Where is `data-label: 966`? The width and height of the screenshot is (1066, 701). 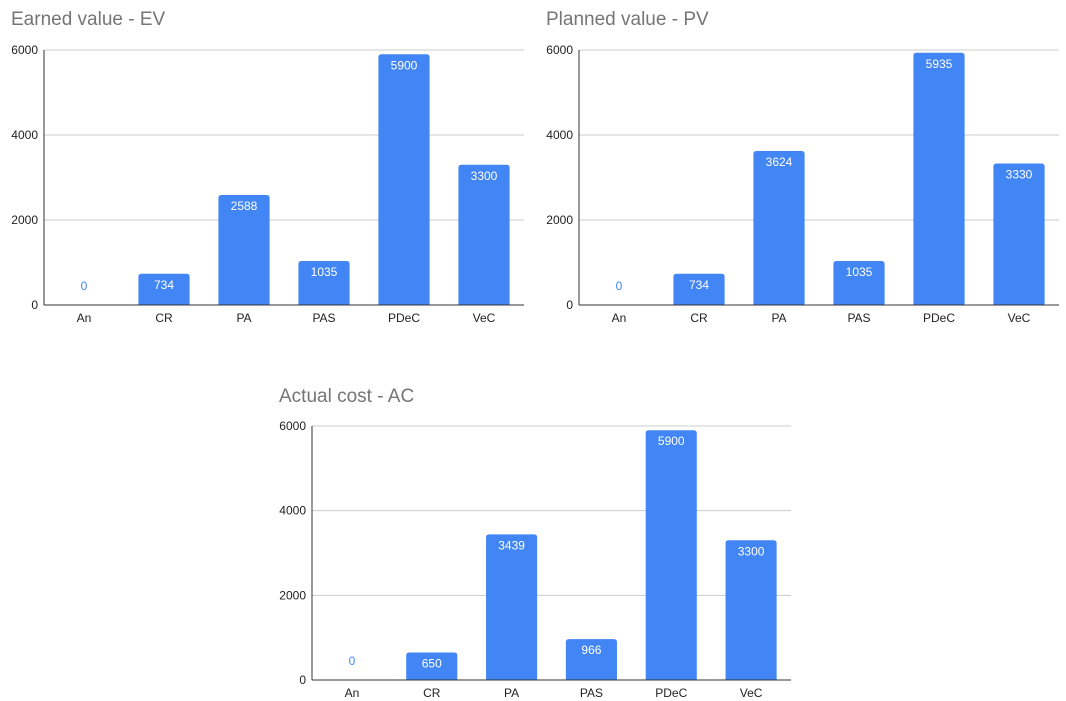
data-label: 966 is located at coordinates (591, 650).